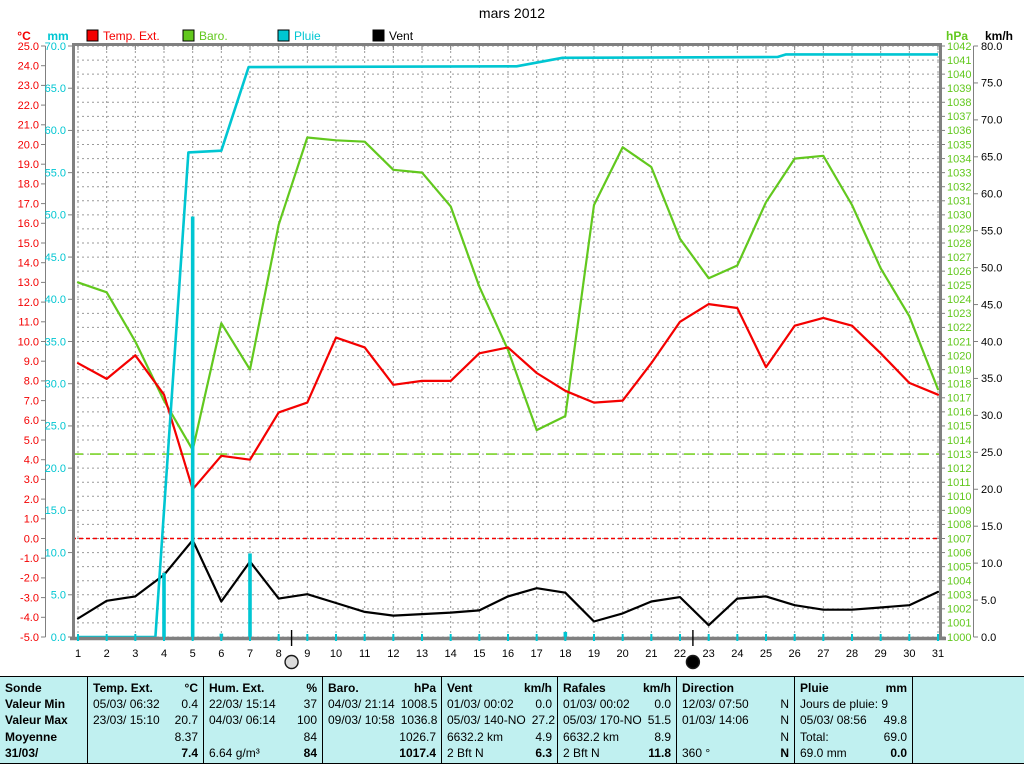 This screenshot has height=764, width=1024. What do you see at coordinates (43, 753) in the screenshot?
I see `stats-cell-sonde-row4: 31/03/` at bounding box center [43, 753].